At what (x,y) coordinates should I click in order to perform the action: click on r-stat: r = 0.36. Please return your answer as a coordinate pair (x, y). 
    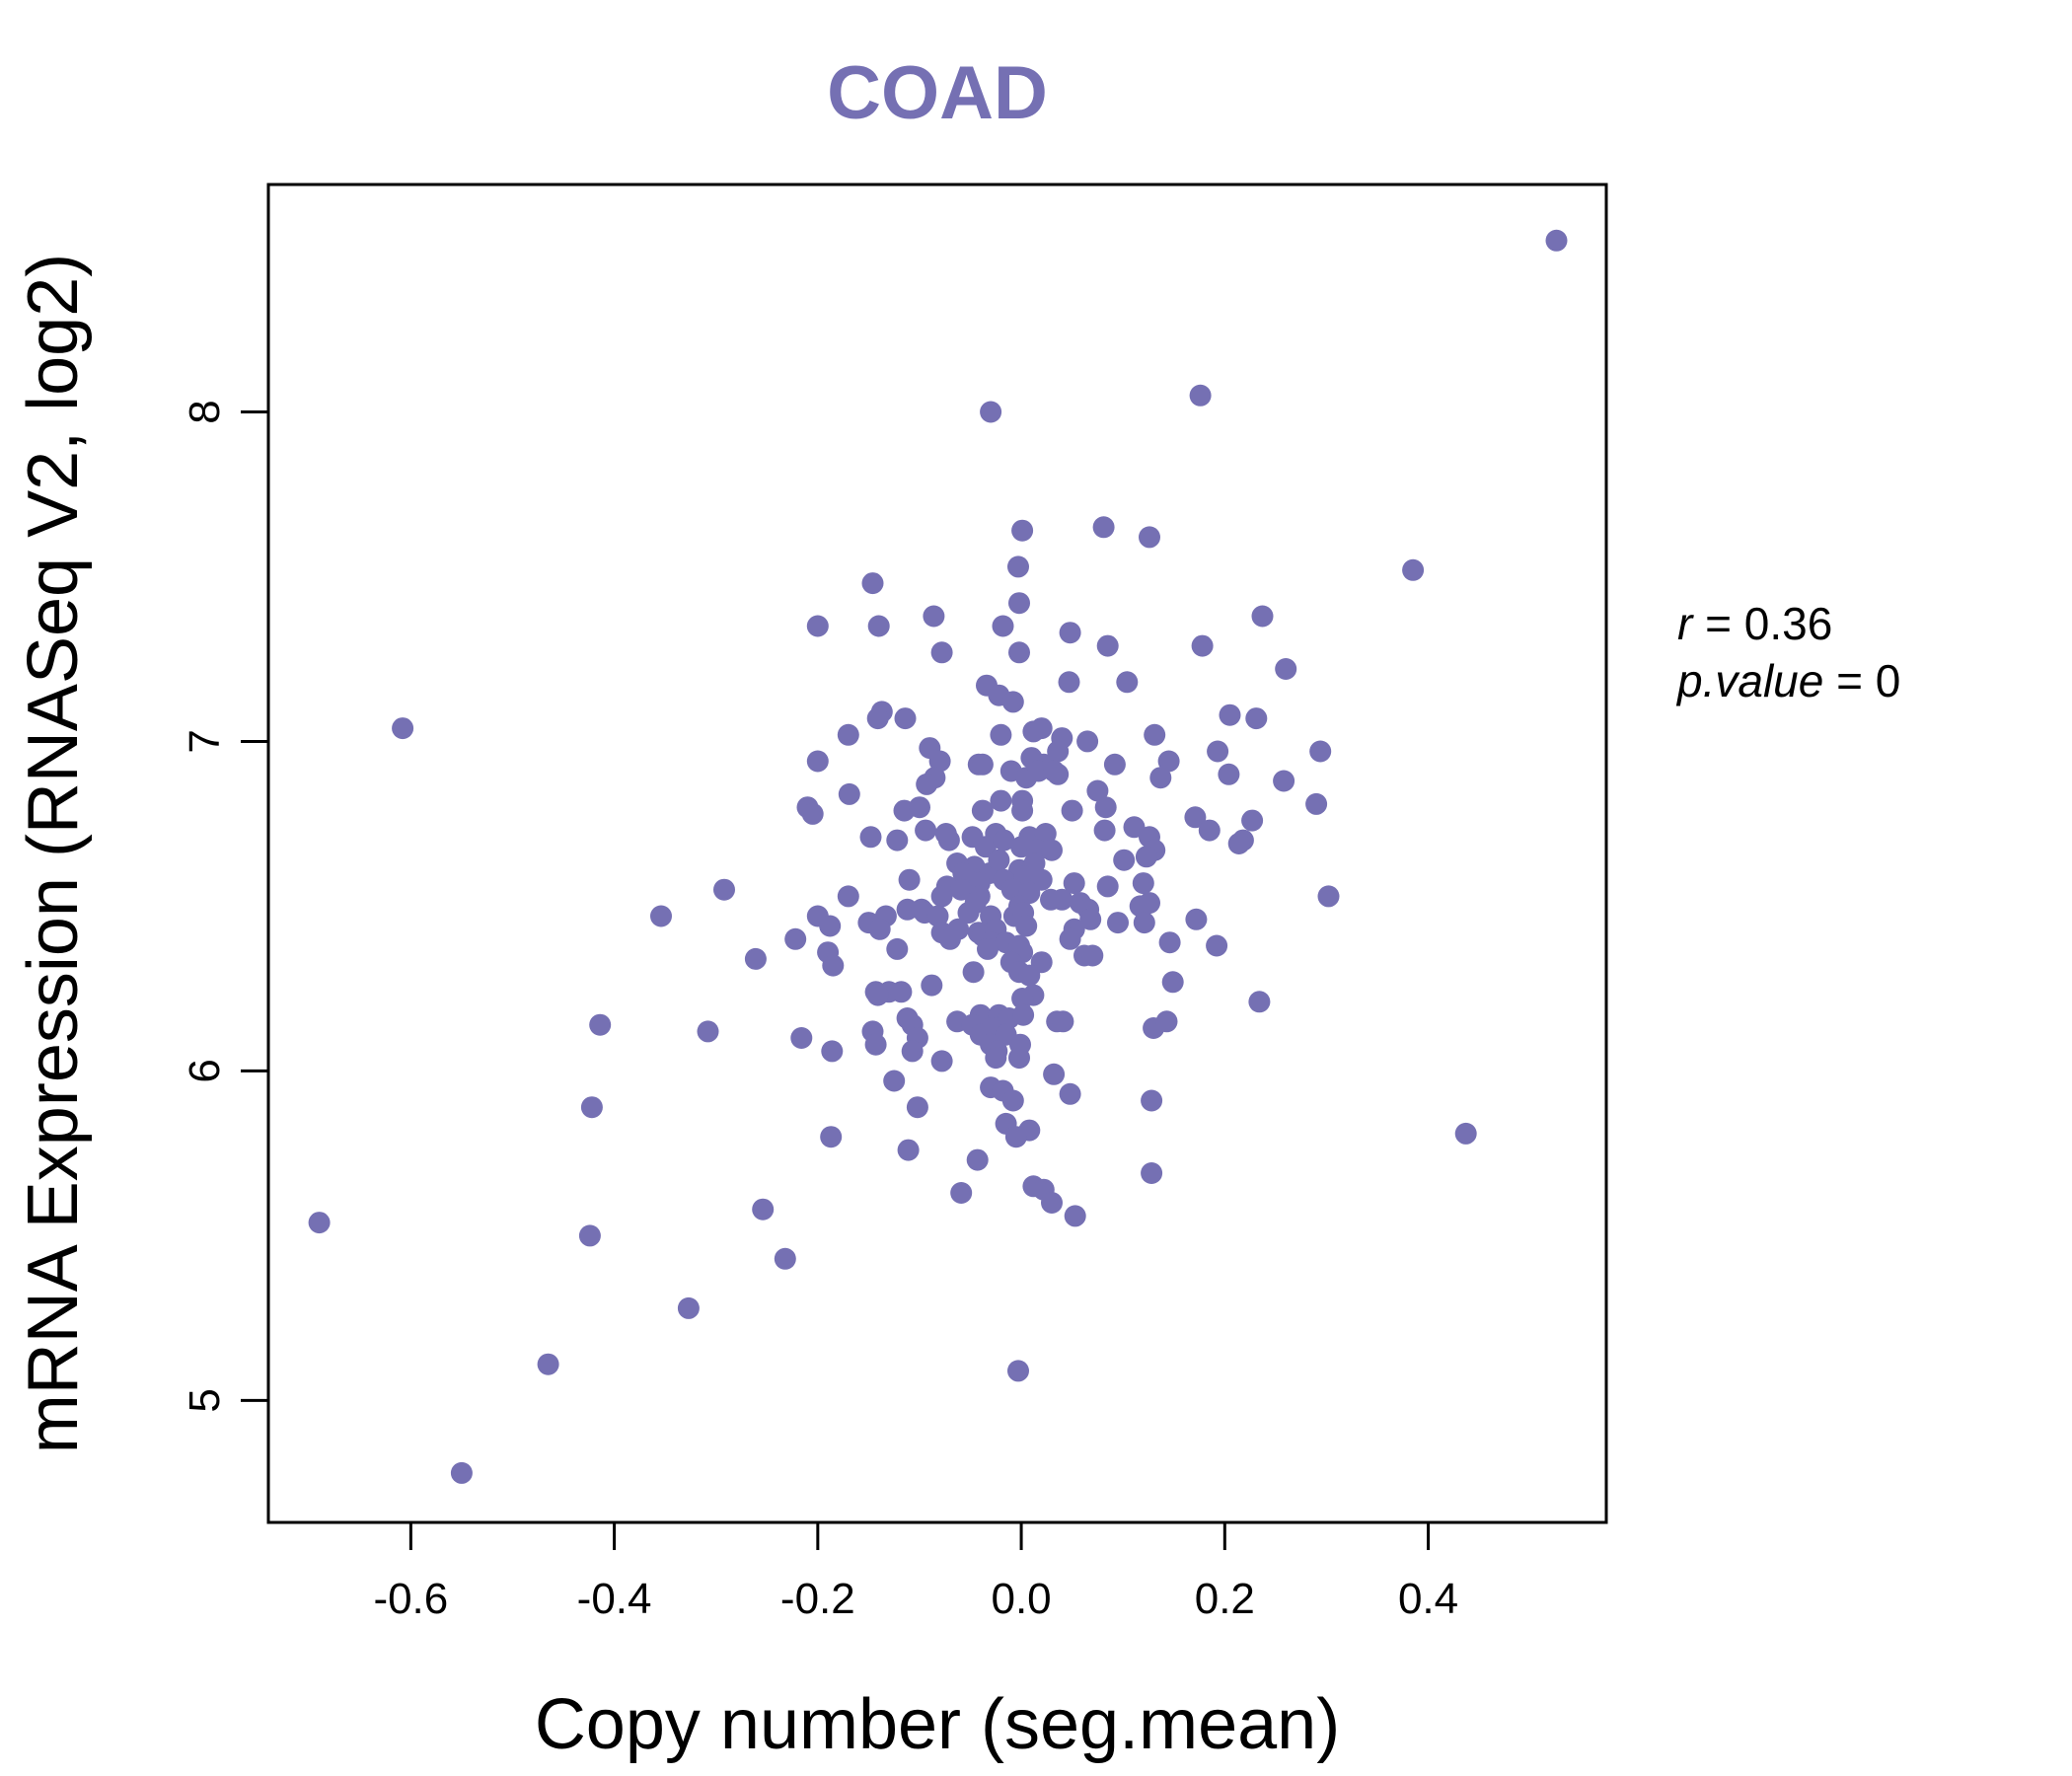
    Looking at the image, I should click on (1755, 624).